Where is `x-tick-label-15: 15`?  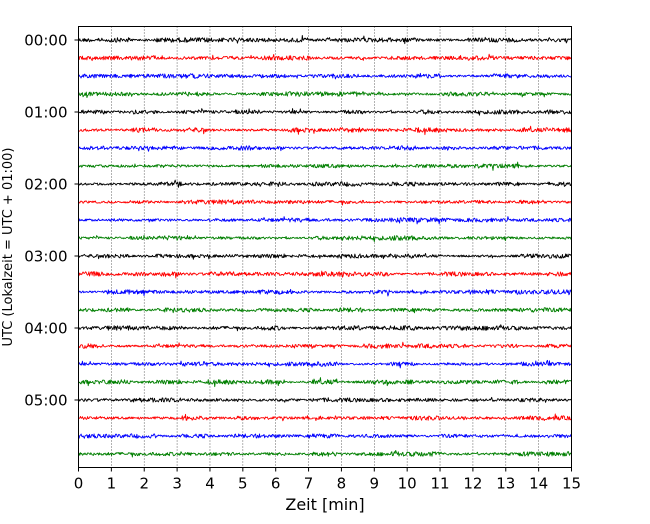
x-tick-label-15: 15 is located at coordinates (571, 484).